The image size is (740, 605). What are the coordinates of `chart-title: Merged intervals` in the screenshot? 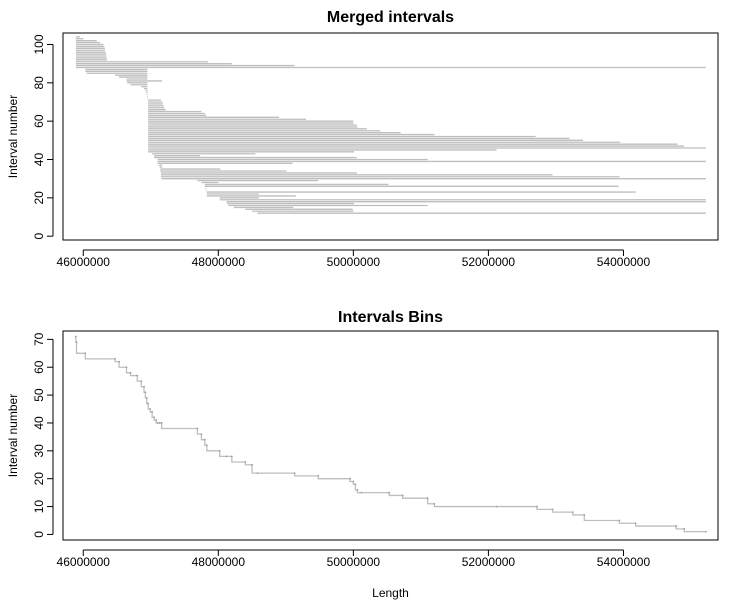 It's located at (390, 17).